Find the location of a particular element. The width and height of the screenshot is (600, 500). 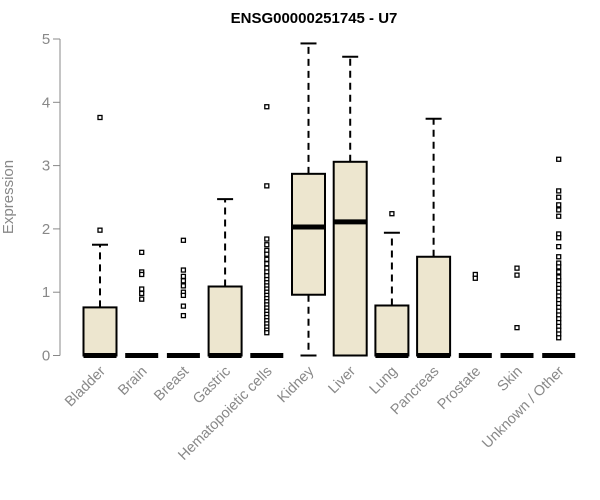

x-tick-label: Bladder is located at coordinates (85, 386).